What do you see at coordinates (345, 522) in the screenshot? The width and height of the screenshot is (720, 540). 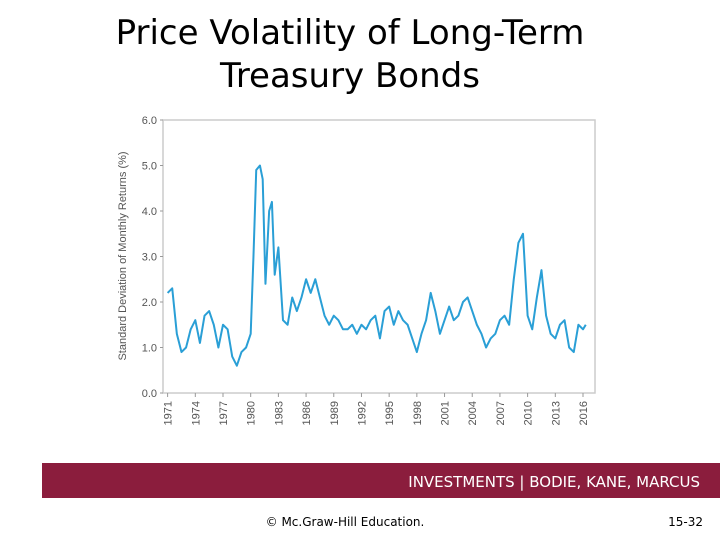 I see `copyright: © Mc.Graw-Hill Education.` at bounding box center [345, 522].